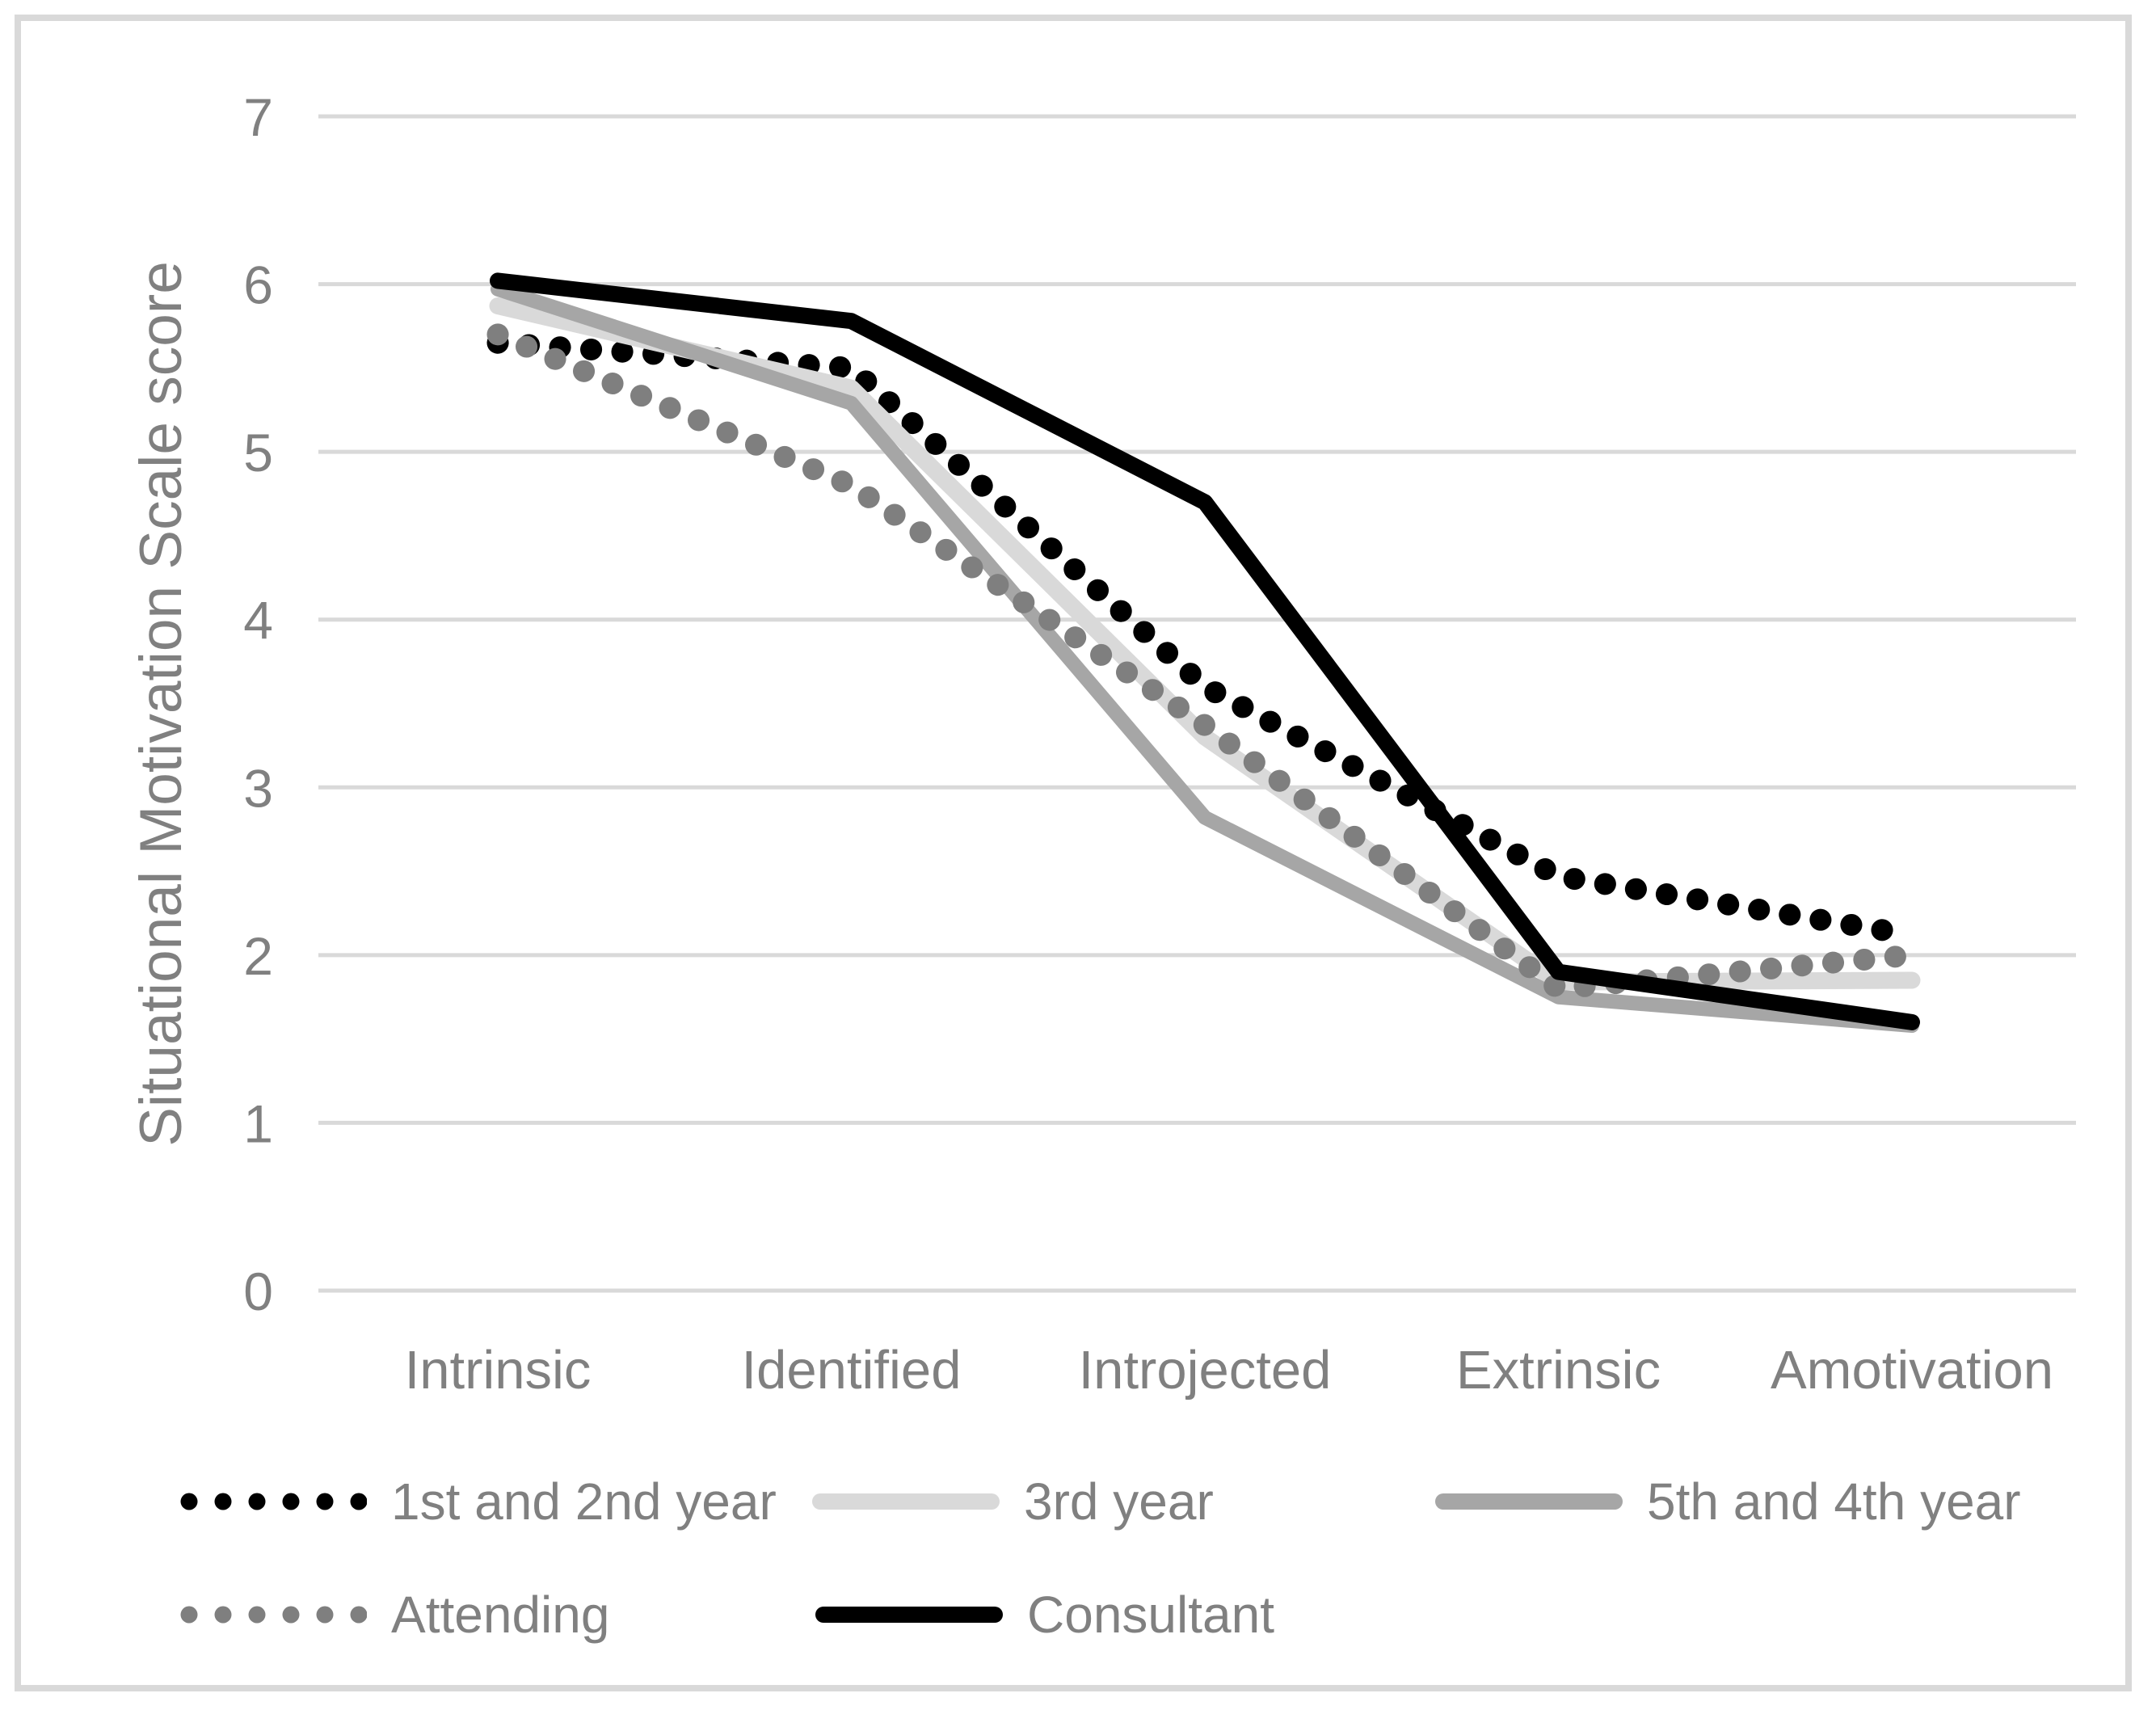 The height and width of the screenshot is (1727, 2156). Describe the element at coordinates (1834, 1502) in the screenshot. I see `legend-label-5th-and-4th-year: 5th and 4th year` at that location.